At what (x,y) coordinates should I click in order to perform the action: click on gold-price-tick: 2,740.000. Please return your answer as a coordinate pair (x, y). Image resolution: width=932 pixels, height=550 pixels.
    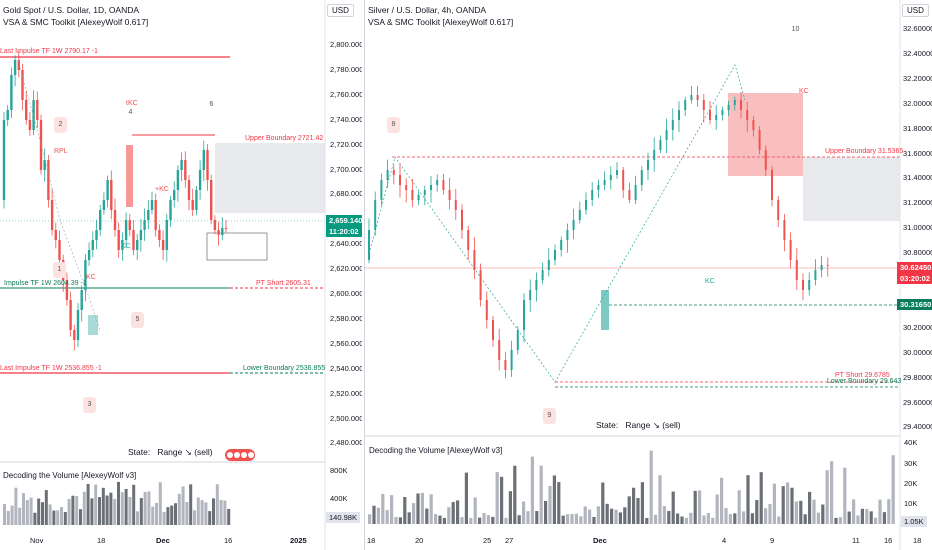
    Looking at the image, I should click on (346, 119).